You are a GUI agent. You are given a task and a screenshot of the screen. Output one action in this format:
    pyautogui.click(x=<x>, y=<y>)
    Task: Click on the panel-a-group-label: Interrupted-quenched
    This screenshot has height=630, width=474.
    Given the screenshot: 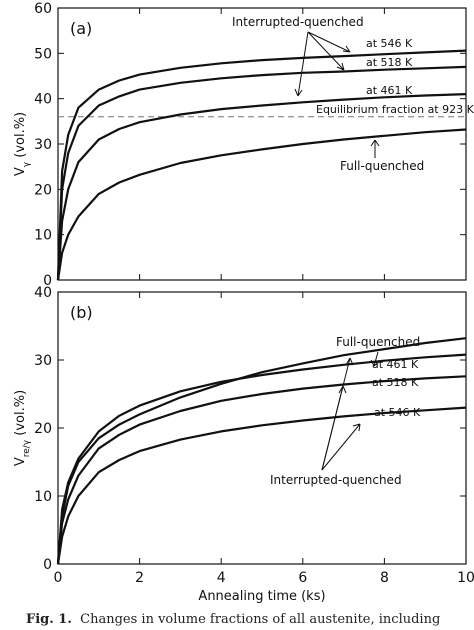 What is the action you would take?
    pyautogui.click(x=298, y=22)
    